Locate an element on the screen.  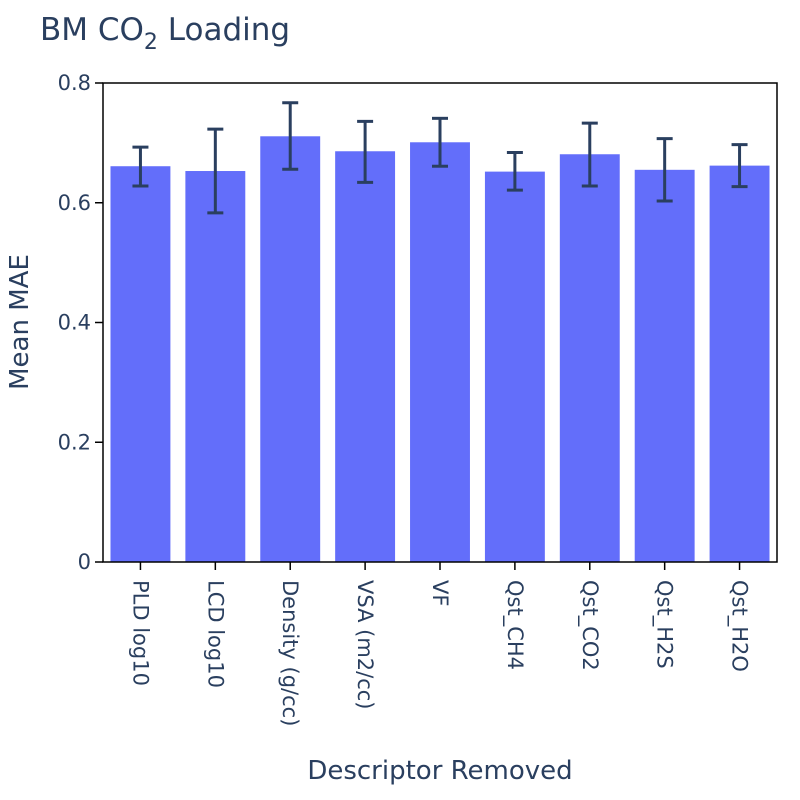
y-tick-label: 0.2 is located at coordinates (74, 442).